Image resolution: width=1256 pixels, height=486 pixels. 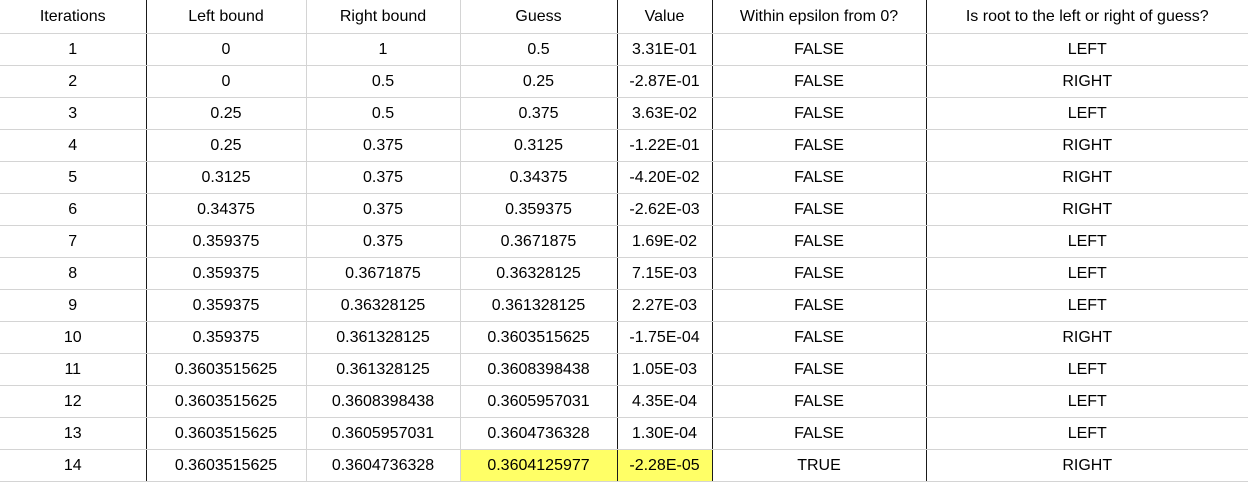 I want to click on header-cell-iterations: Iterations, so click(x=73, y=17).